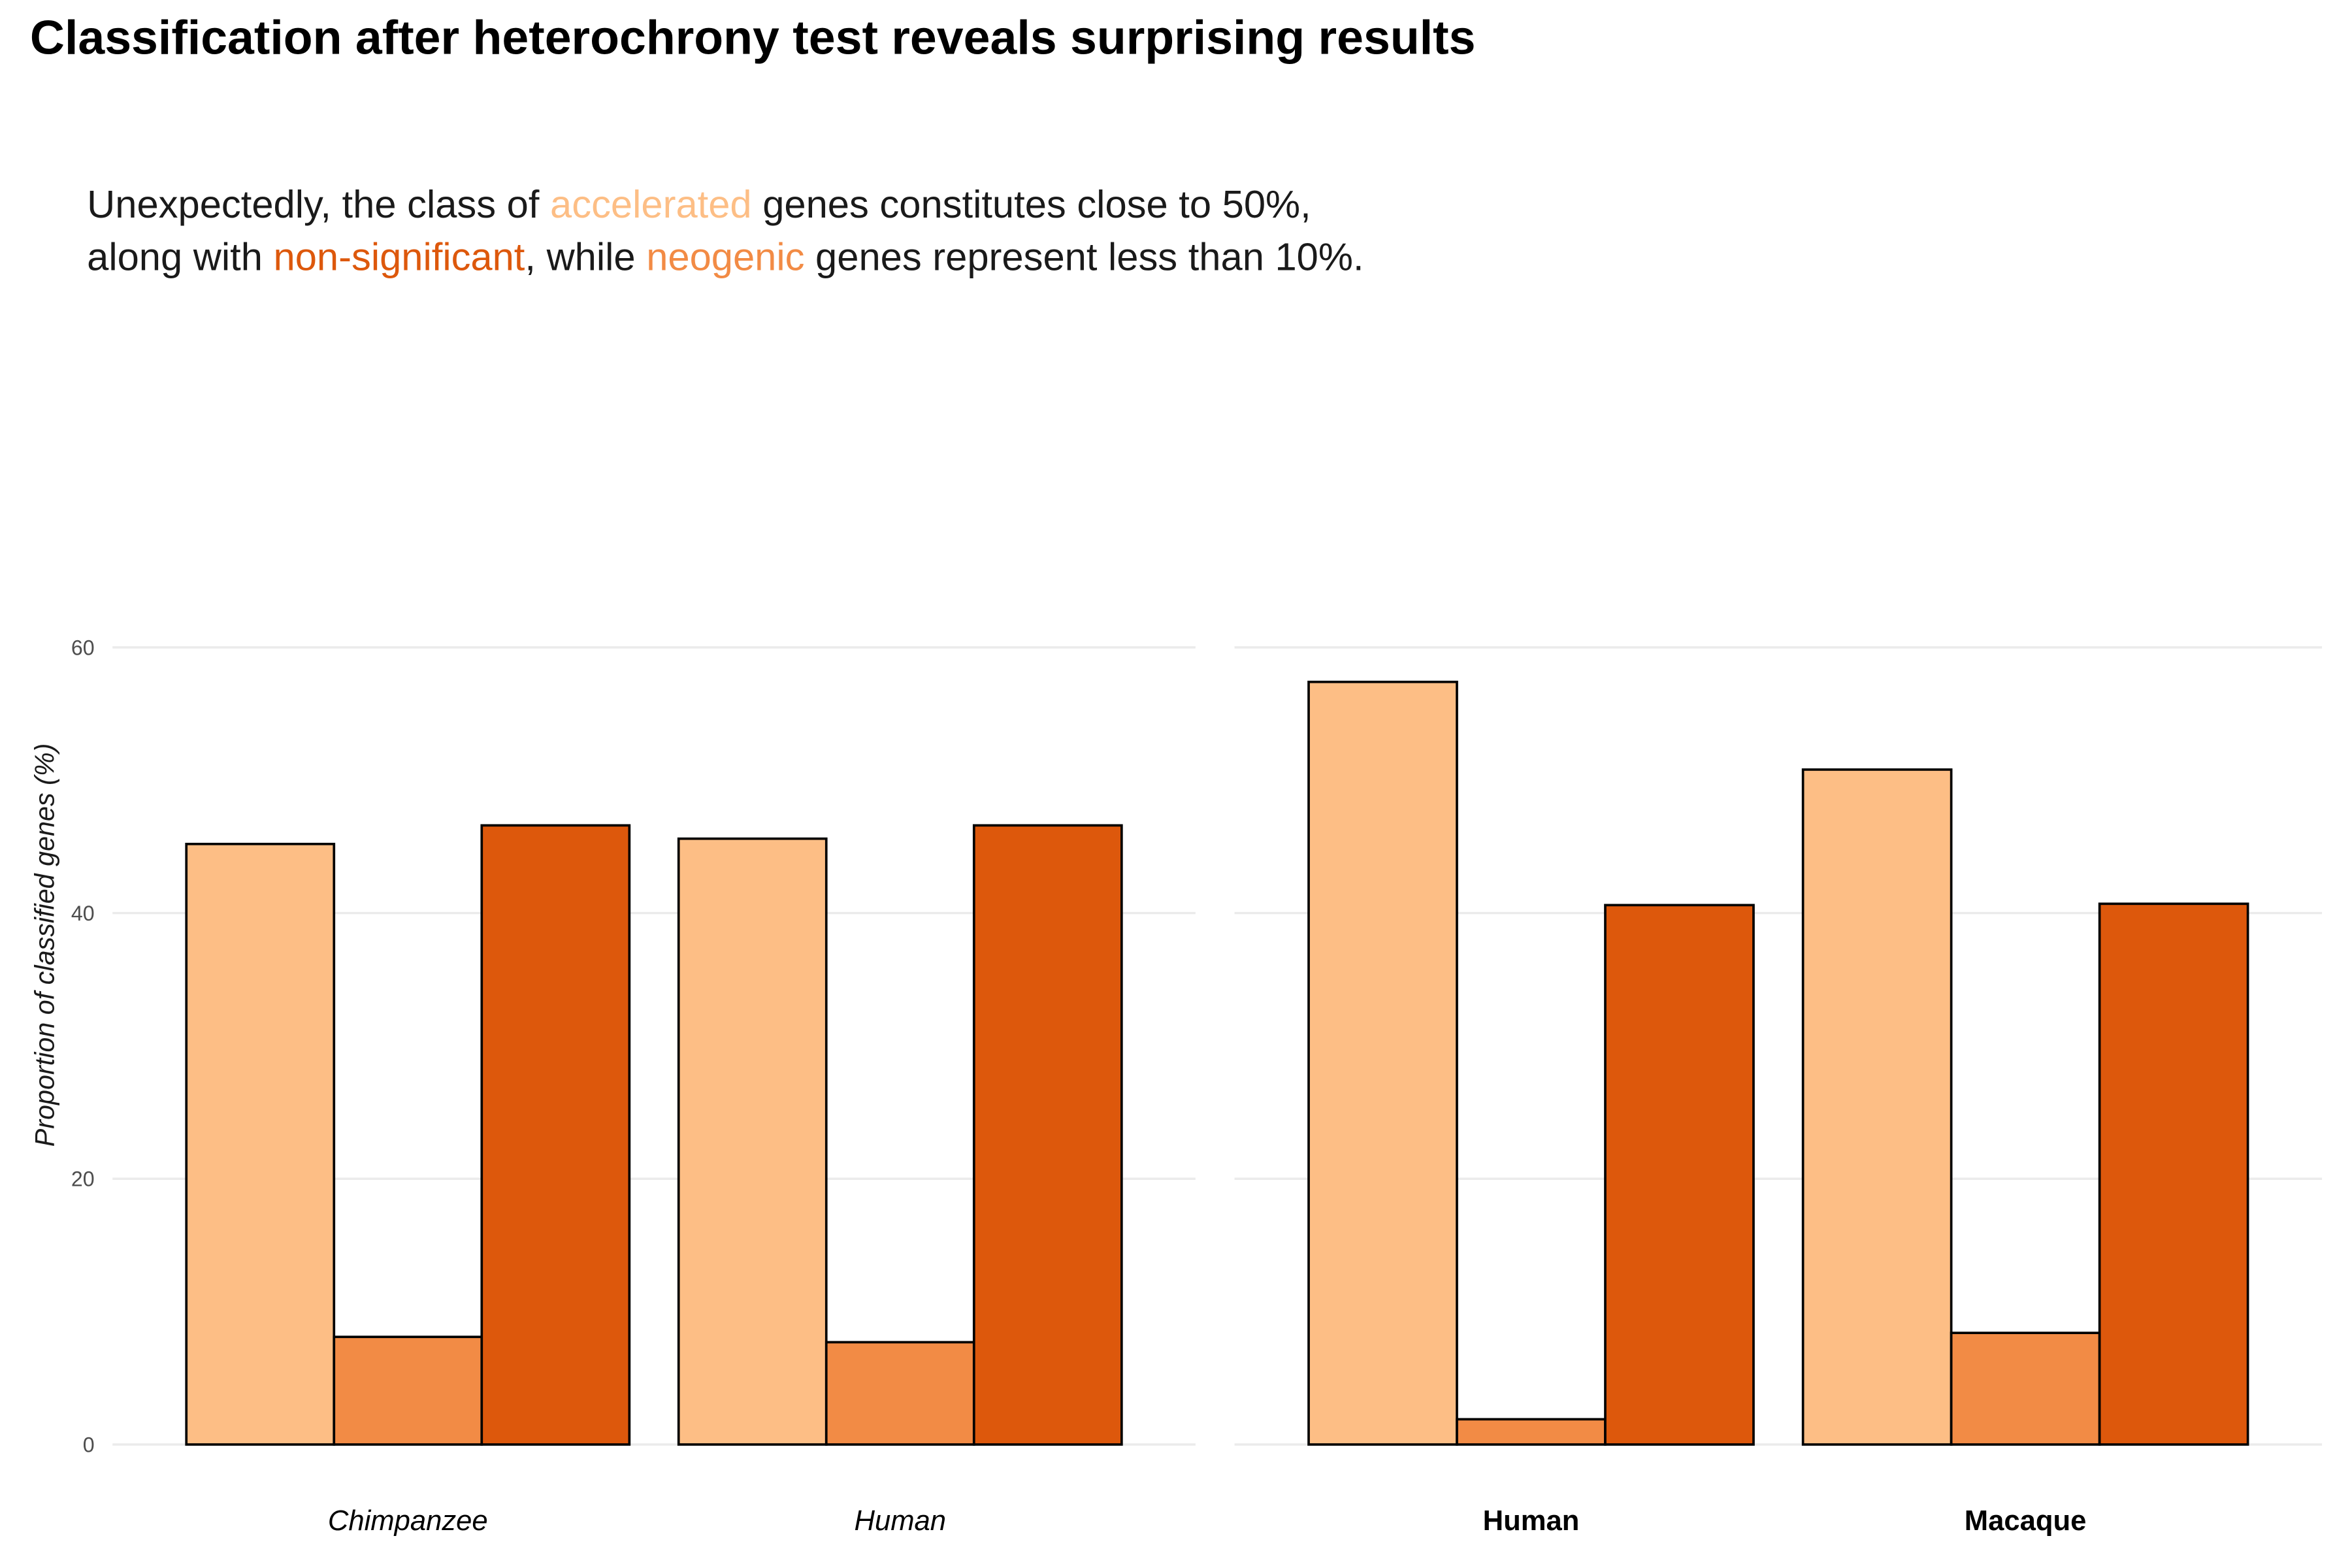 This screenshot has width=2352, height=1568. I want to click on x-tick-label: Macaque, so click(2026, 1521).